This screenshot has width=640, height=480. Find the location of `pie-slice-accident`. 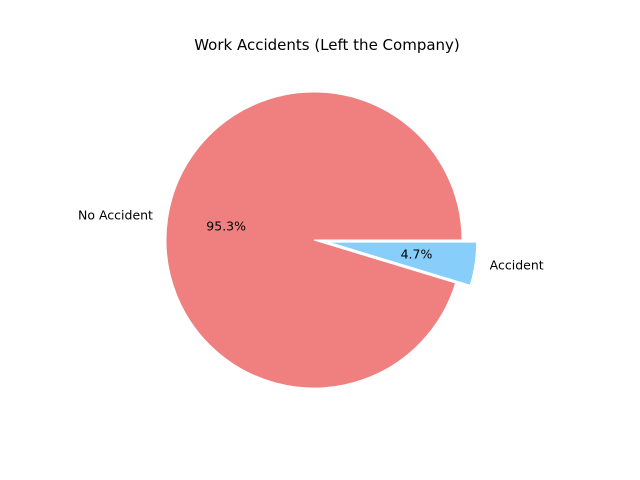

pie-slice-accident is located at coordinates (403, 263).